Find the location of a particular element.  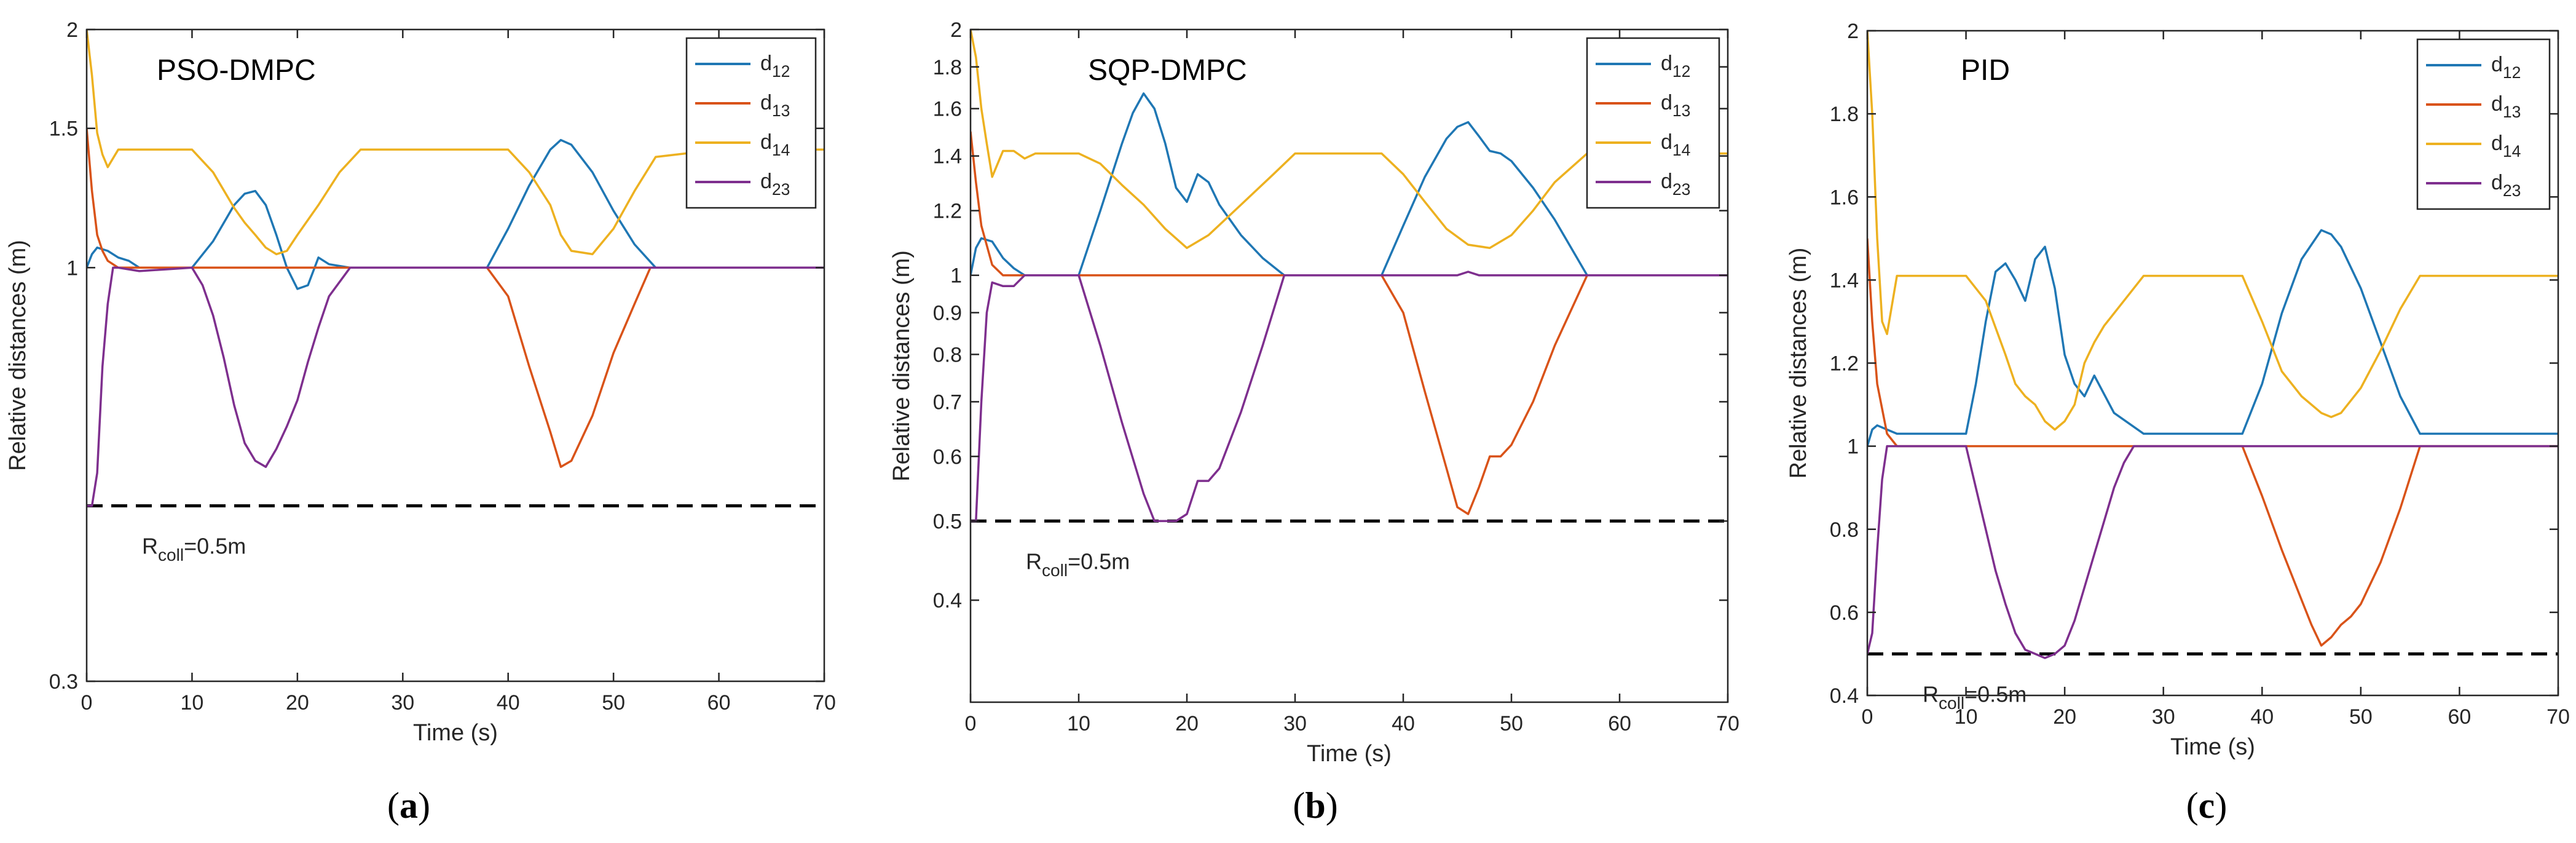

chart-title: PID is located at coordinates (1986, 70).